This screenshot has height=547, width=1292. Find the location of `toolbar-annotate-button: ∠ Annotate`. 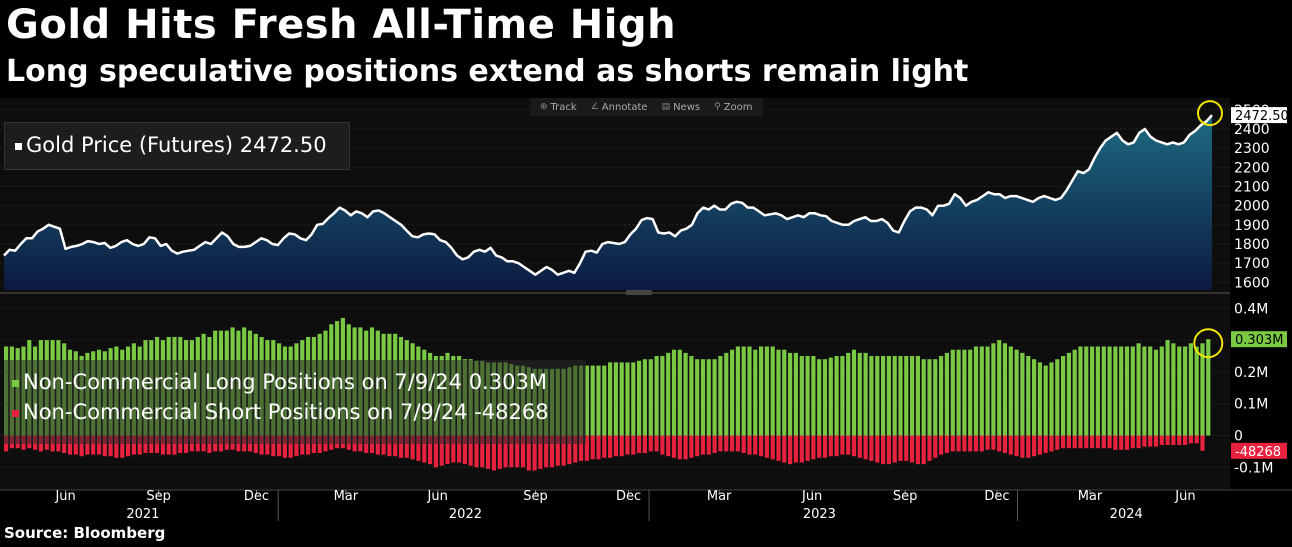

toolbar-annotate-button: ∠ Annotate is located at coordinates (619, 107).